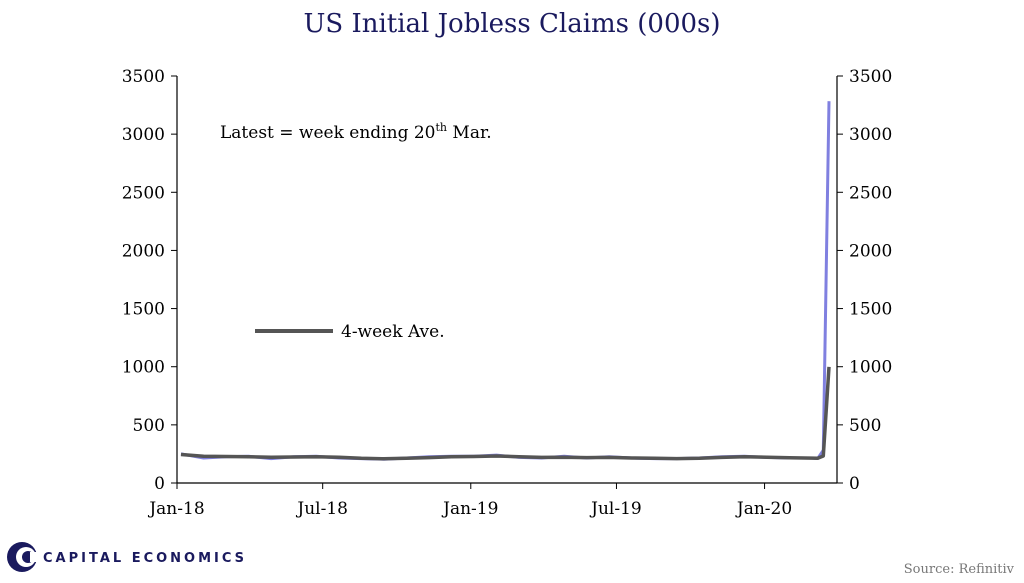 The height and width of the screenshot is (583, 1024). What do you see at coordinates (959, 569) in the screenshot?
I see `source-note: Source: Refinitiv` at bounding box center [959, 569].